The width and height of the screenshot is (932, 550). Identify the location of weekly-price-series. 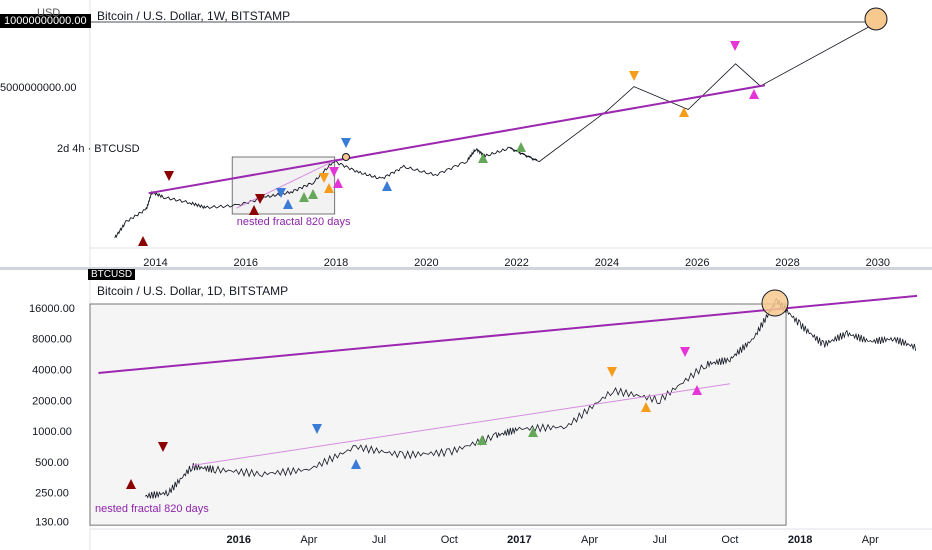
(326, 192).